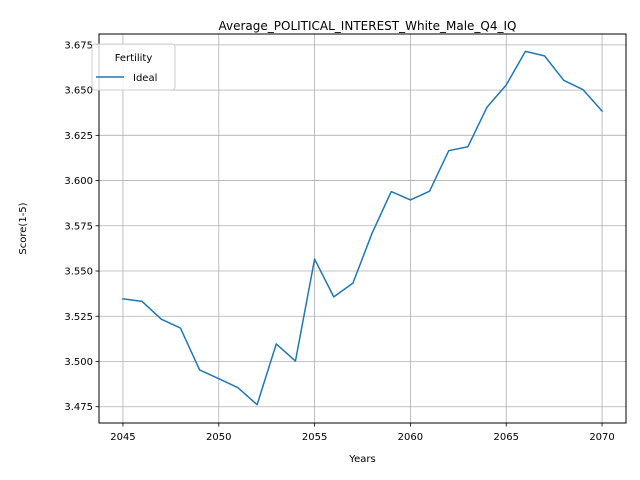  Describe the element at coordinates (78, 272) in the screenshot. I see `y-tick-label: 3.550` at that location.